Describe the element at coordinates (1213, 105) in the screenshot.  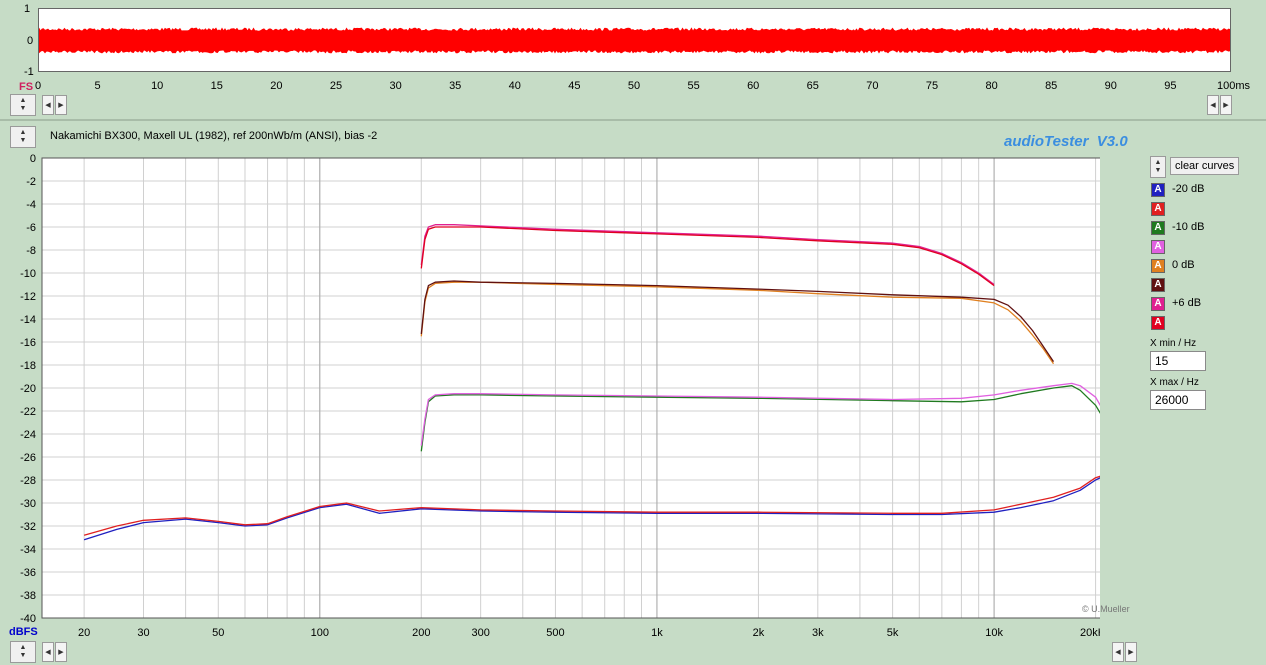
I see `scope-zoom-left: ◀` at that location.